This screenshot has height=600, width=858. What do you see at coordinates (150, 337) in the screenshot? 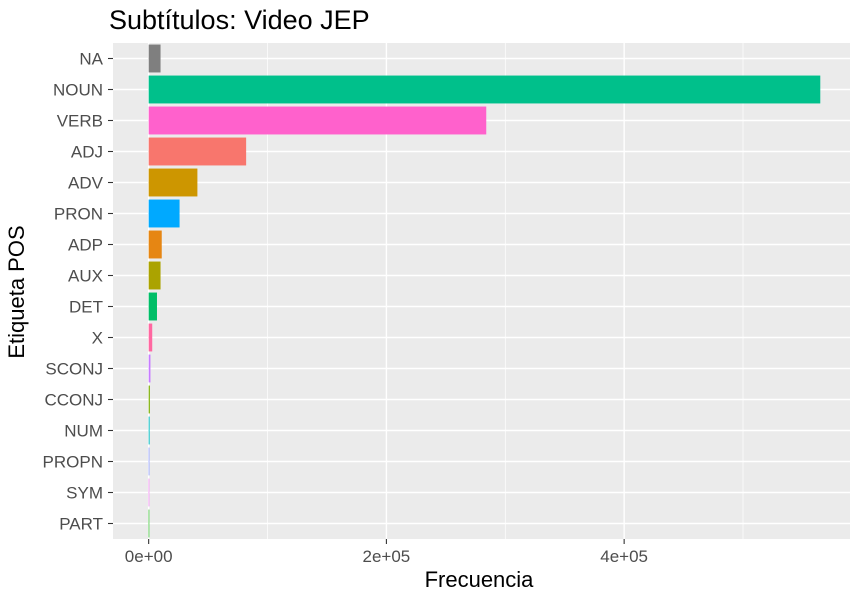
I see `bar-x` at bounding box center [150, 337].